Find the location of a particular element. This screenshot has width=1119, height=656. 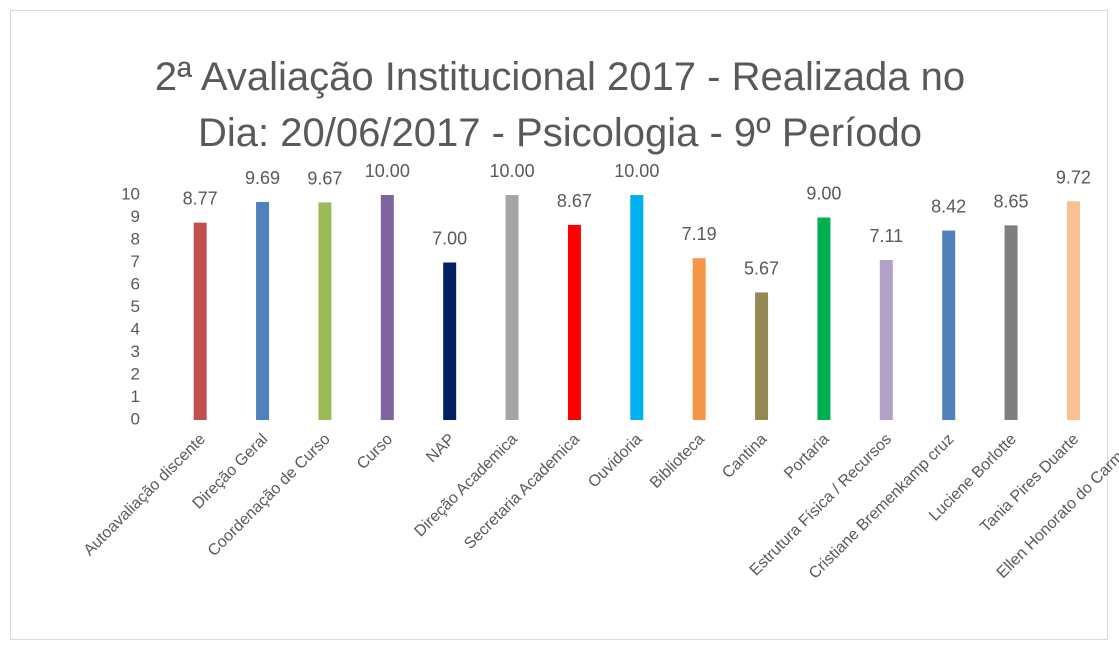

y-tick-label: 8 is located at coordinates (135, 238).